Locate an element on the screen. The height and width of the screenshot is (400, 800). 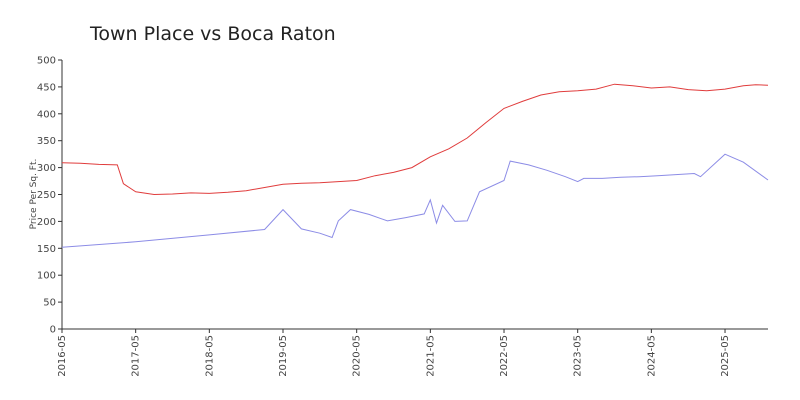
x-tick-label: 2022-05 is located at coordinates (504, 356).